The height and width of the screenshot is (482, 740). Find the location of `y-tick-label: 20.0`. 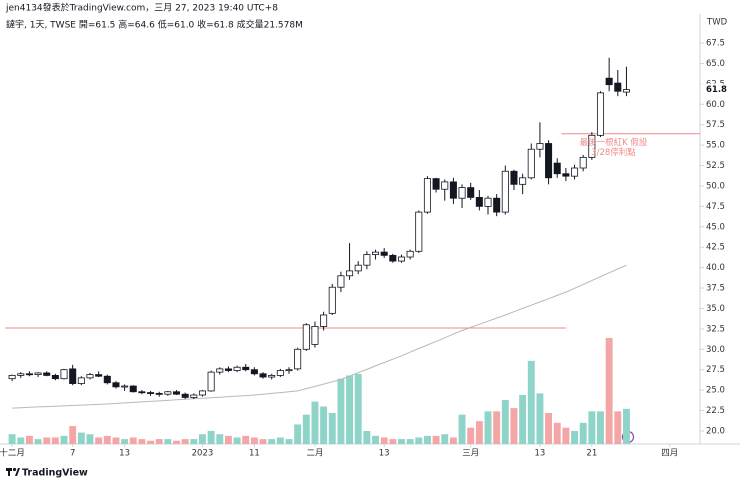

y-tick-label: 20.0 is located at coordinates (715, 431).